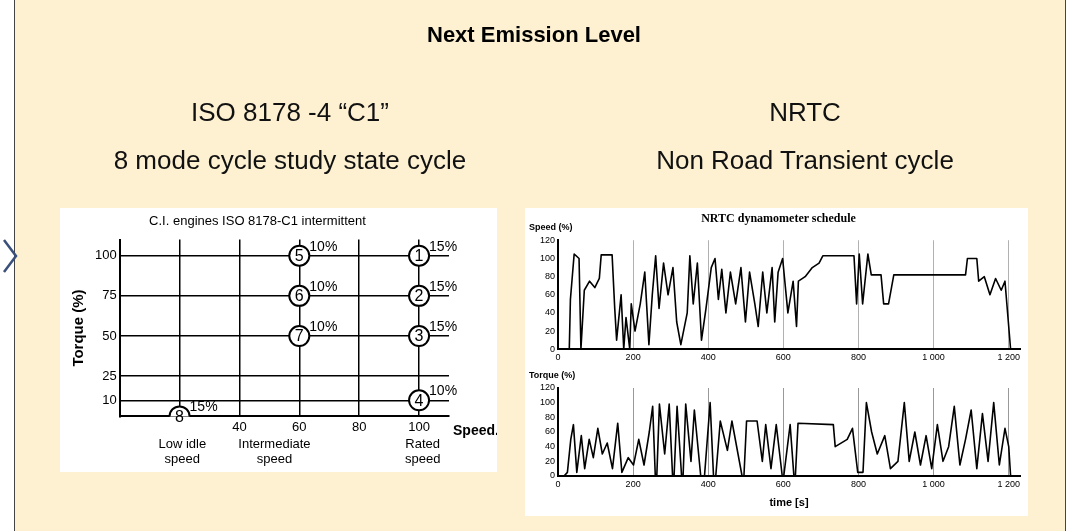  I want to click on series-label: 1, so click(419, 256).